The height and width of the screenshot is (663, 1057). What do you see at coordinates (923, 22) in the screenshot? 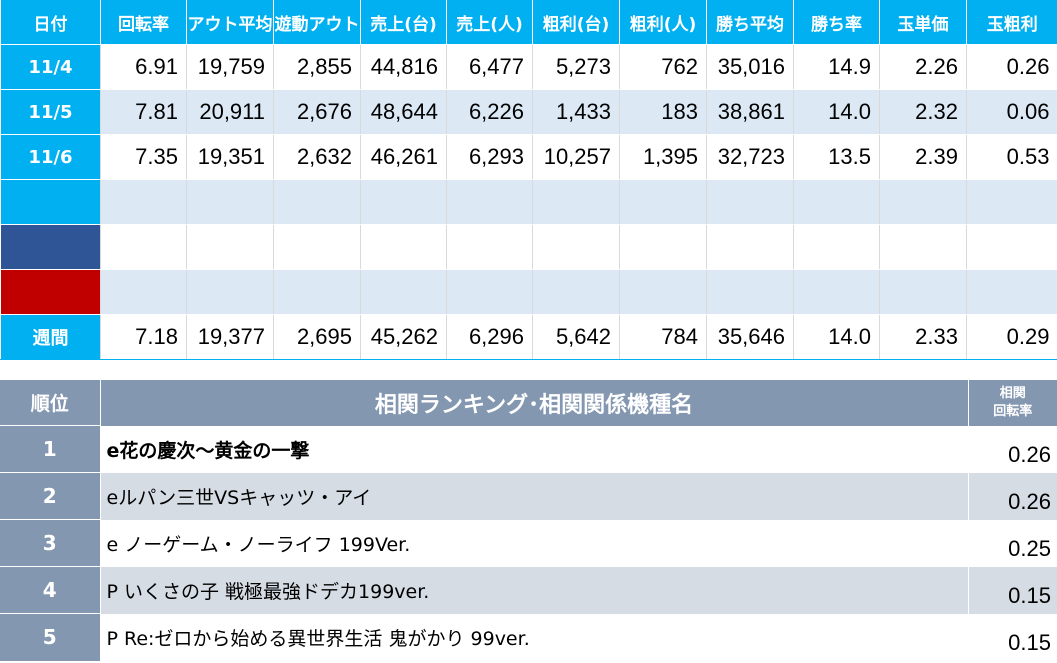
I see `header-ball-unit-price: 玉単価` at bounding box center [923, 22].